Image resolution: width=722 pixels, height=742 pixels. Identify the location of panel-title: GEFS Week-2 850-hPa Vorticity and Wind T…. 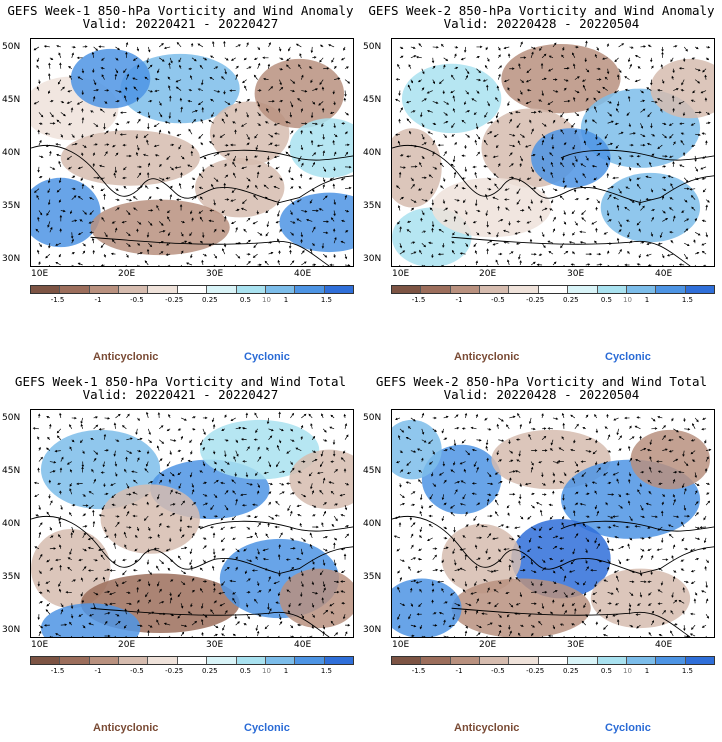
(541, 381).